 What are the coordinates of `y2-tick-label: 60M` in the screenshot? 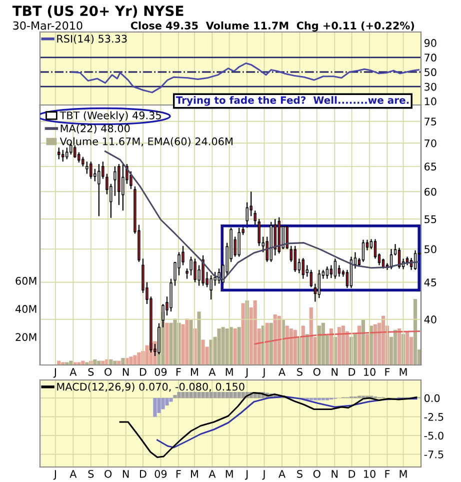 It's located at (26, 280).